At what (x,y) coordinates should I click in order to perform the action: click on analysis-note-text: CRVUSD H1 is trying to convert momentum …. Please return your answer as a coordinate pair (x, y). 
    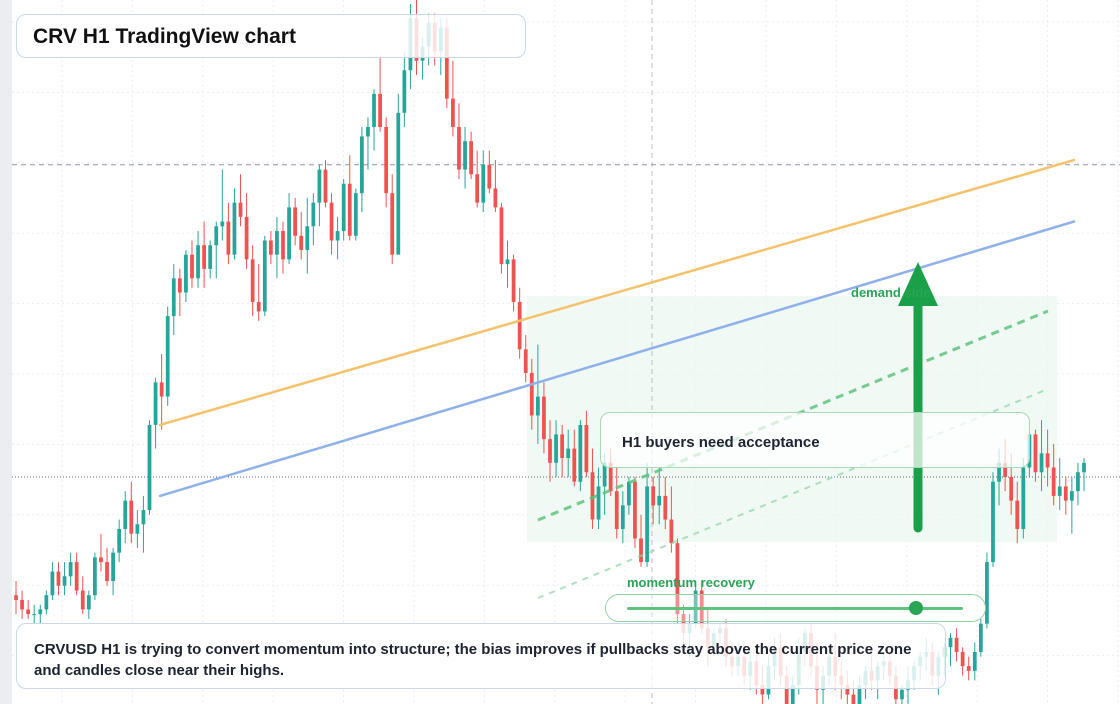
    Looking at the image, I should click on (473, 660).